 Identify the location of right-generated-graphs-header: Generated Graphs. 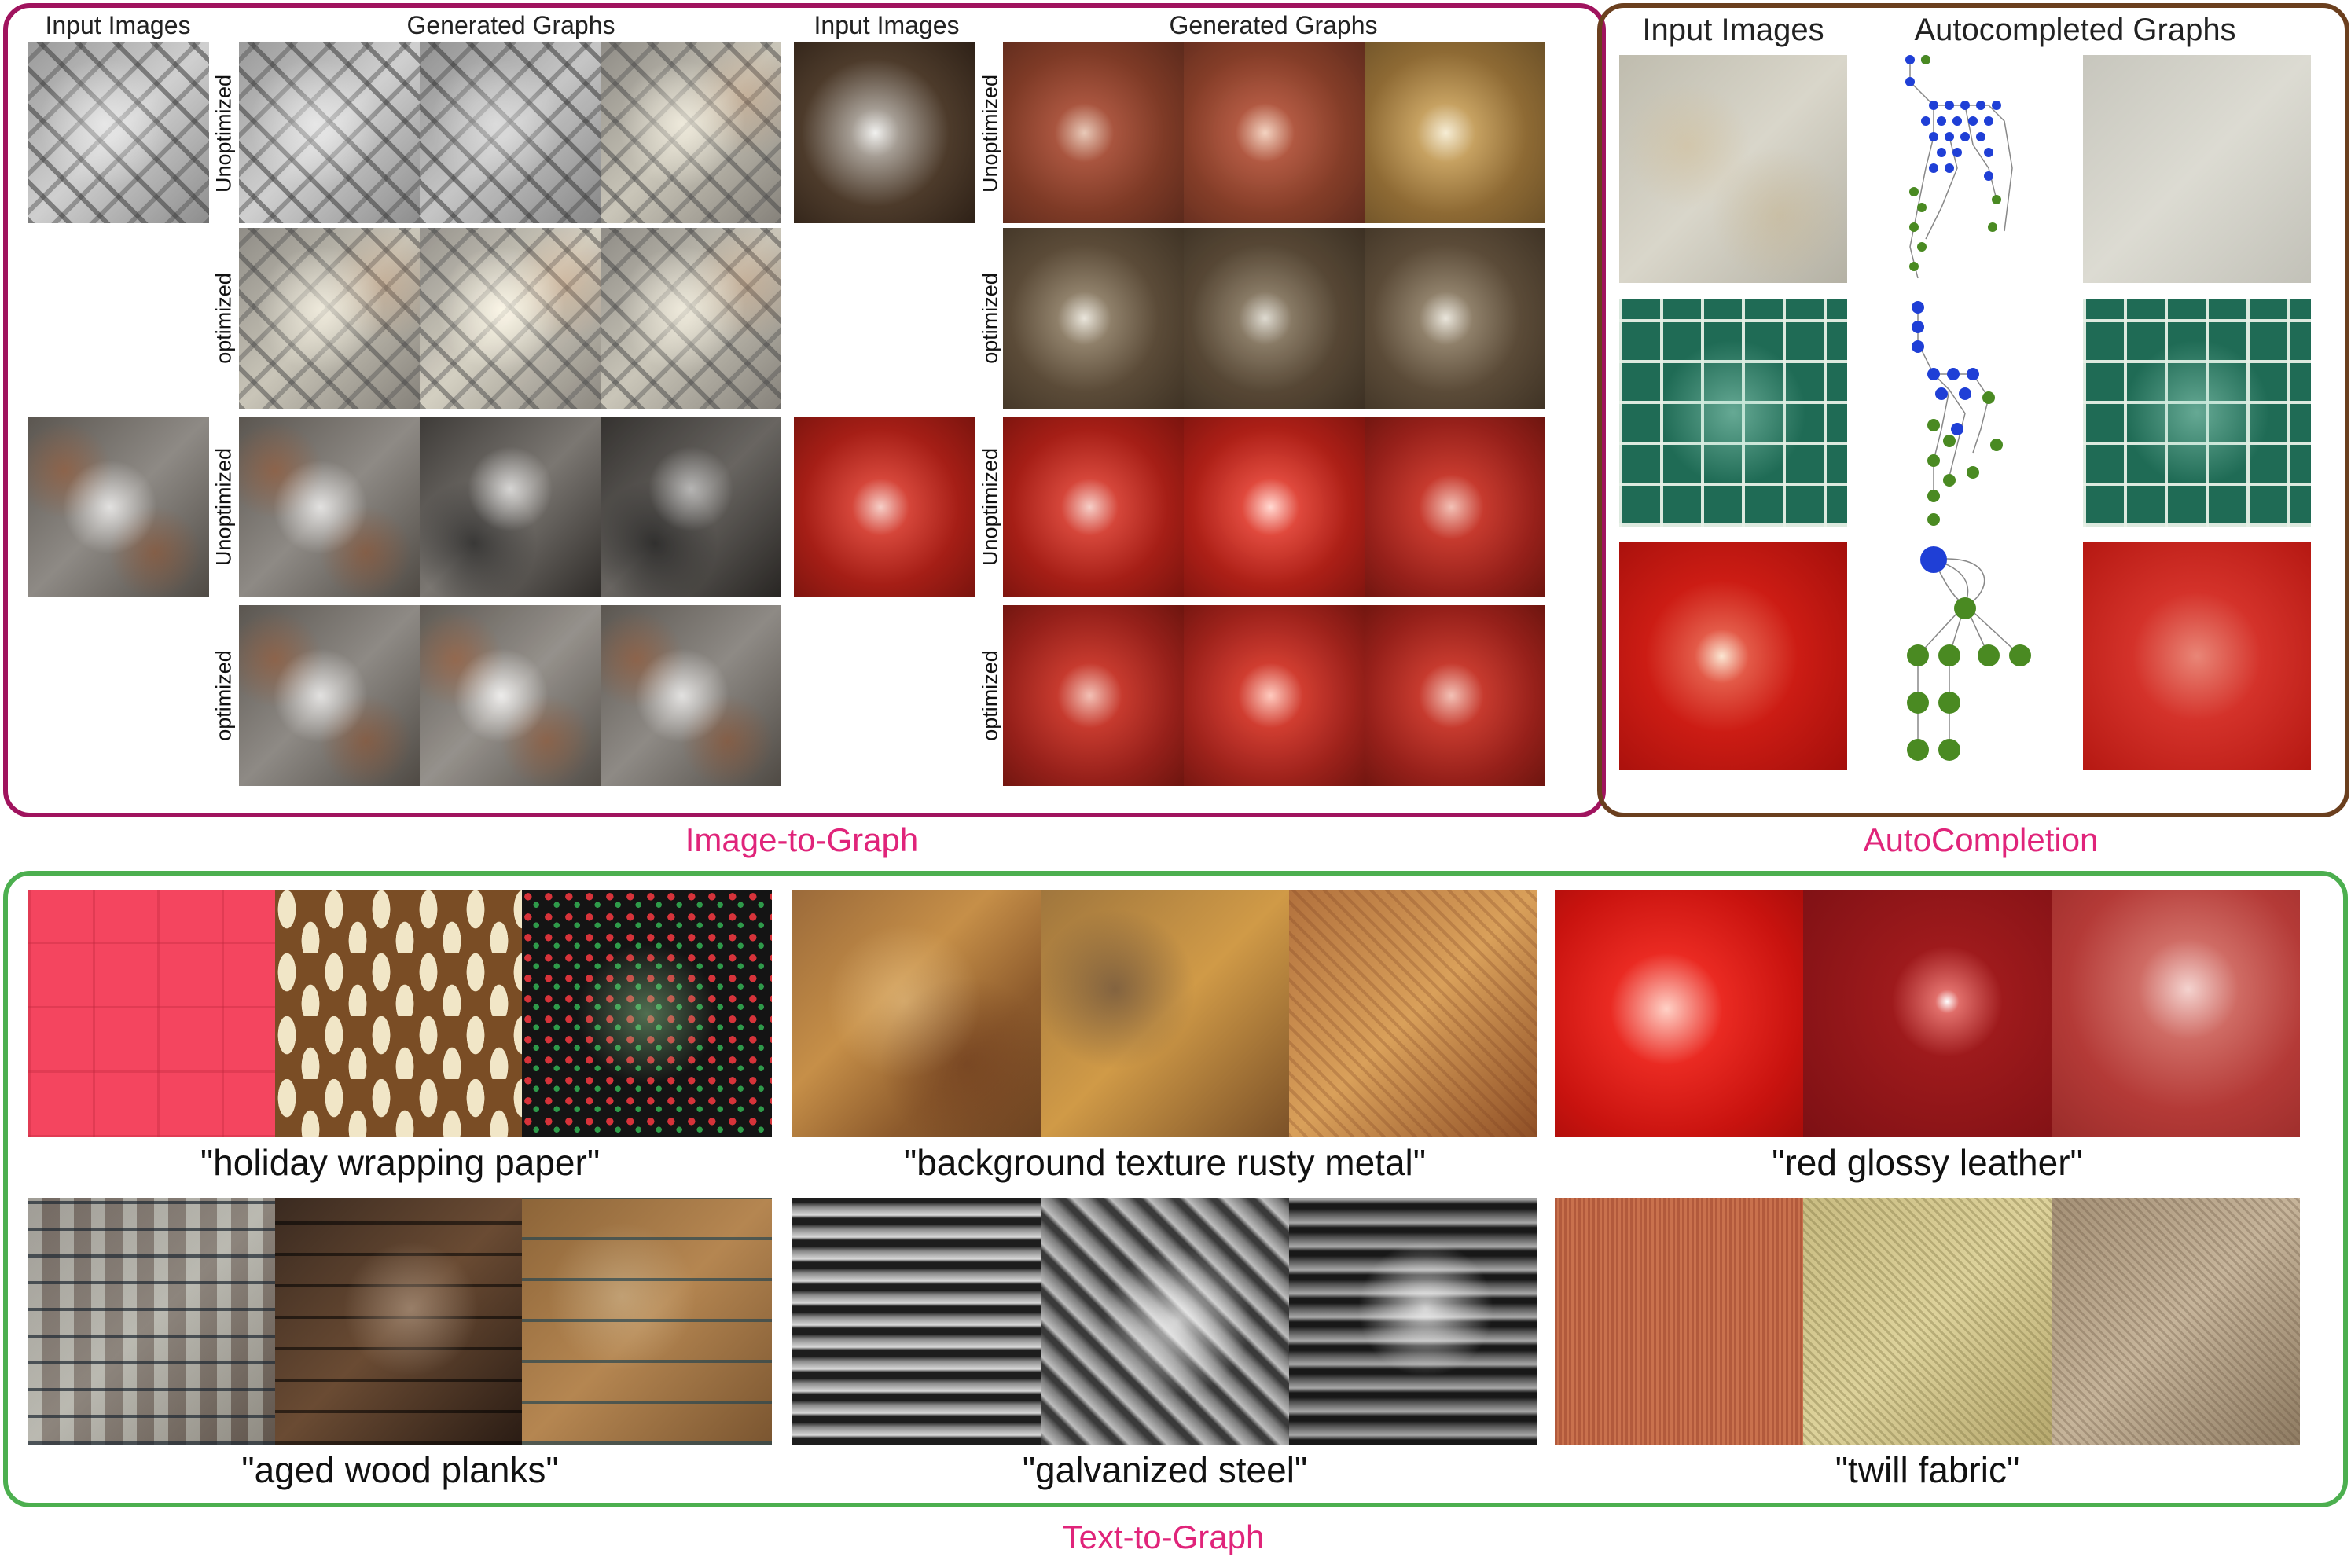
(1273, 25).